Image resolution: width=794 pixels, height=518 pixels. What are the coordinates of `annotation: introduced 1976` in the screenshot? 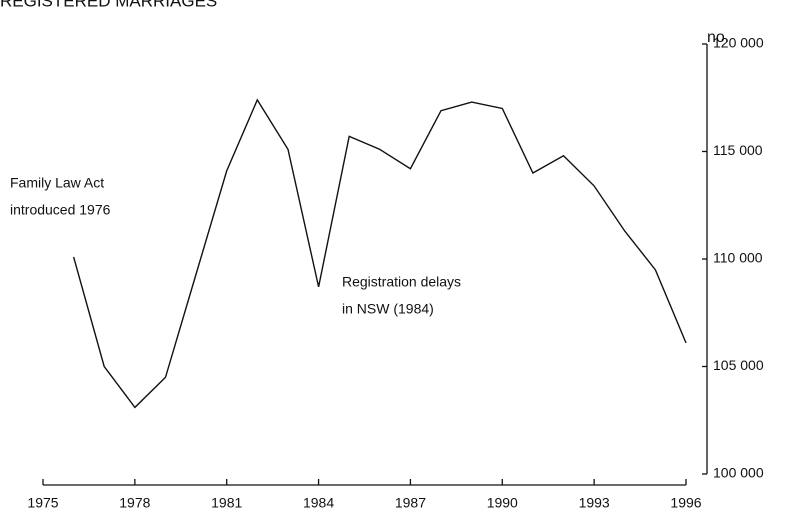 It's located at (60, 210).